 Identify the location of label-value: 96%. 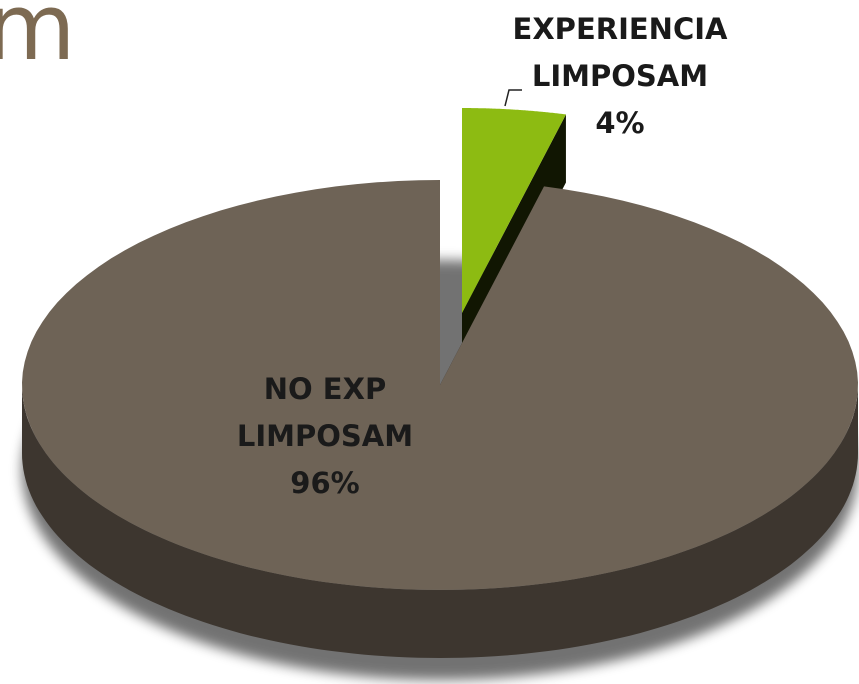
(325, 483).